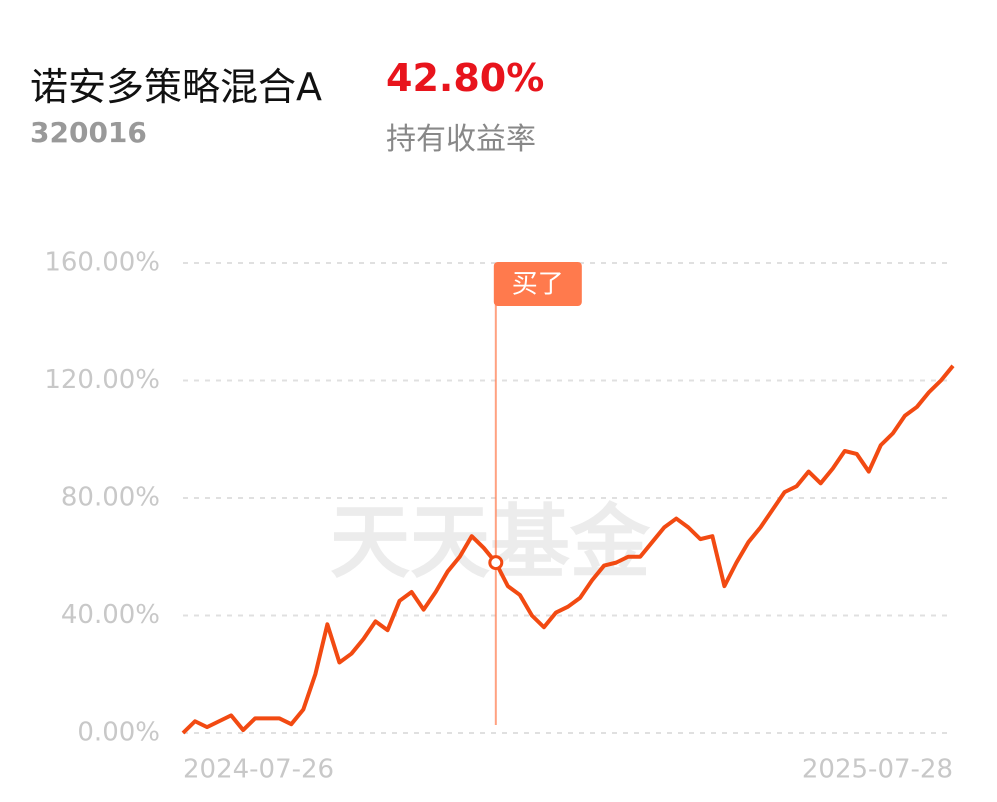 This screenshot has height=802, width=997. I want to click on buy-tag-text: 买了, so click(538, 285).